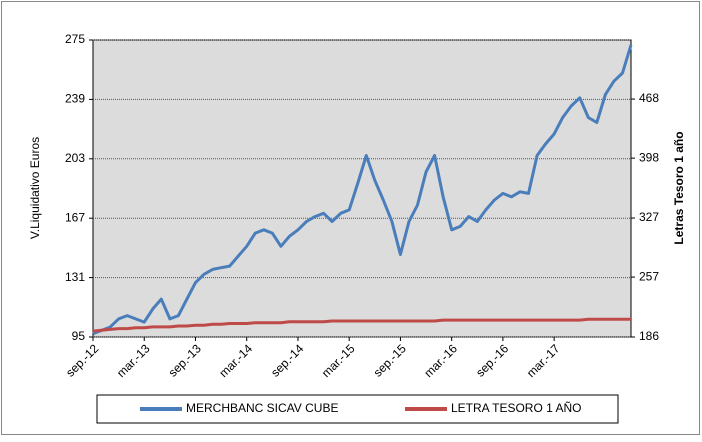 This screenshot has height=442, width=702. Describe the element at coordinates (679, 187) in the screenshot. I see `y2-axis-title: Letras Tesoro 1 año` at that location.